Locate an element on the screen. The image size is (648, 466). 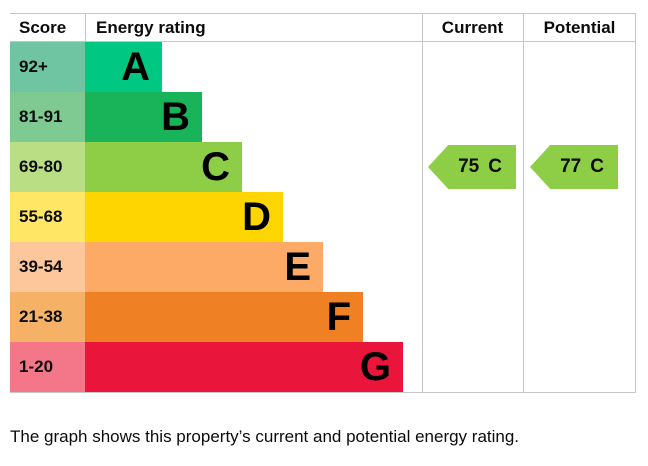
potential-rating-band: C is located at coordinates (597, 166).